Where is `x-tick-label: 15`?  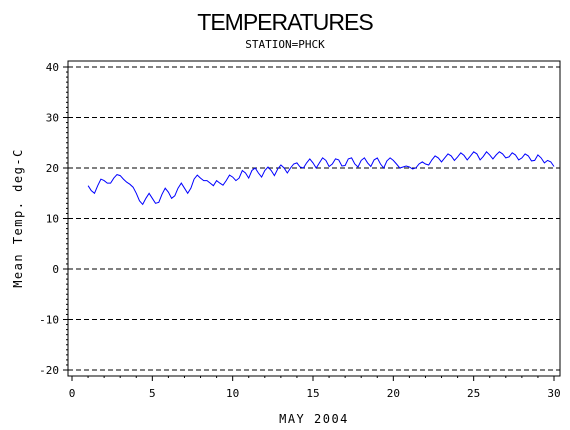 x-tick-label: 15 is located at coordinates (312, 393).